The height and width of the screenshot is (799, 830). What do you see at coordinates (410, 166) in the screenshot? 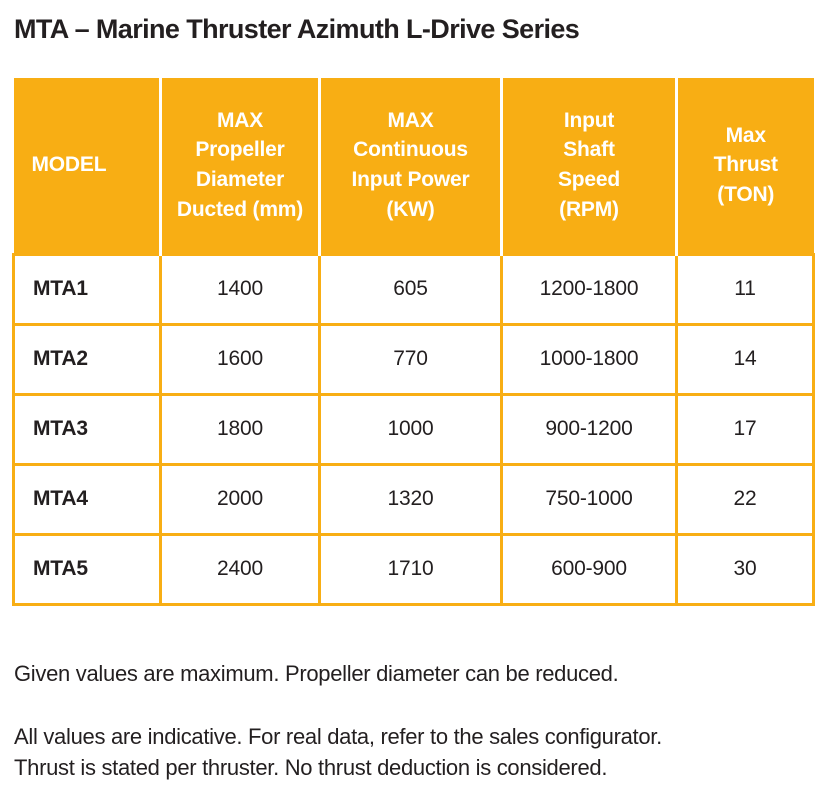
I see `column-header-input-power: MAX Continuous Input Power (KW)` at bounding box center [410, 166].